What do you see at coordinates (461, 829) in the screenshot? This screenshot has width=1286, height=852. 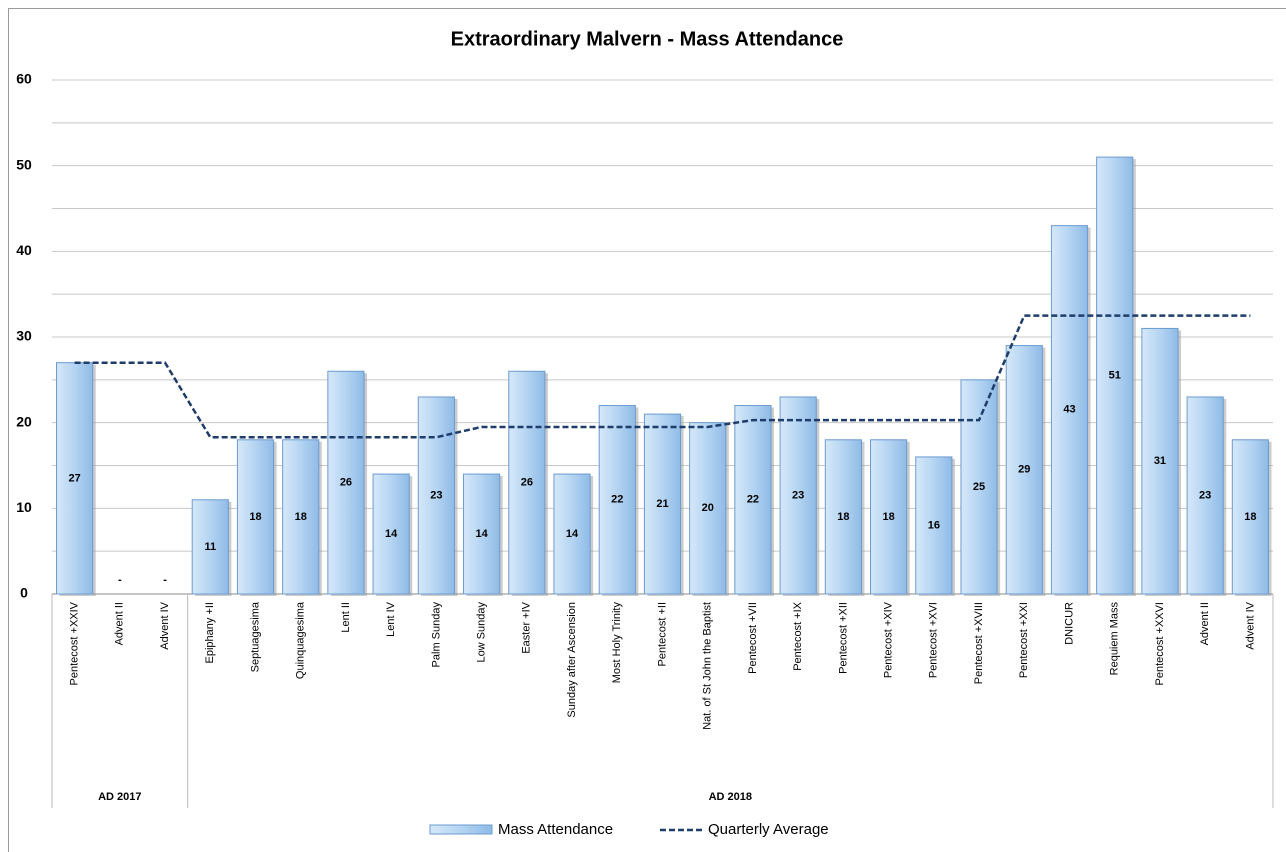 I see `legend-swatch` at bounding box center [461, 829].